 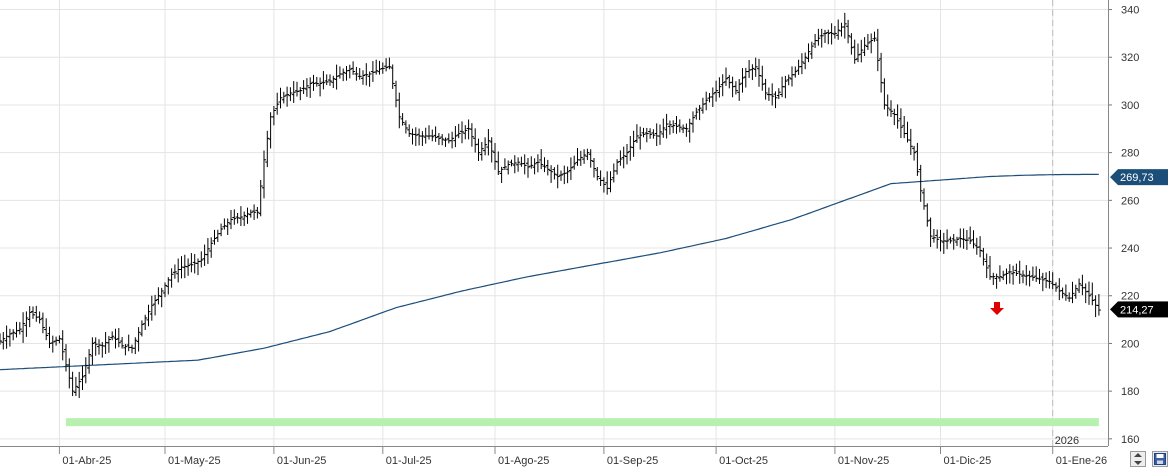 I want to click on up-down-arrows-icon, so click(x=1138, y=459).